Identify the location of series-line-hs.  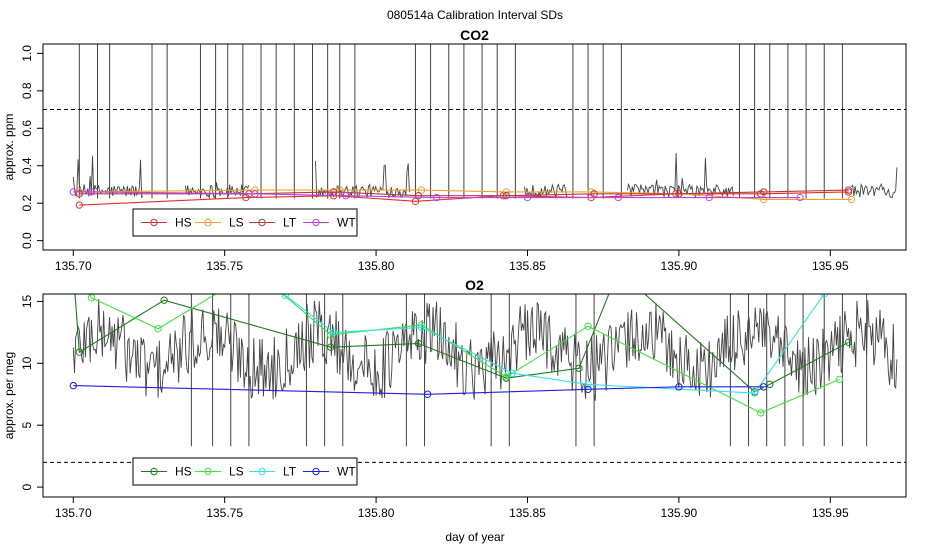
(461, 343).